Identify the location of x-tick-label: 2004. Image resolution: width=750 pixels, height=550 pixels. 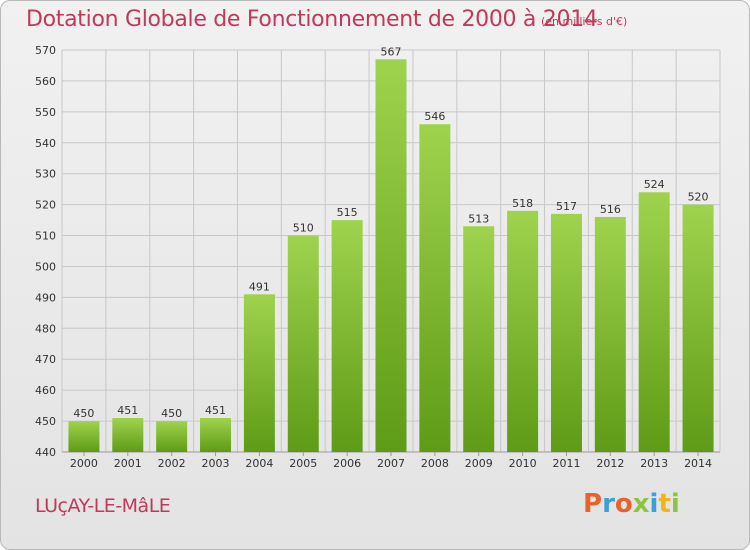
(259, 463).